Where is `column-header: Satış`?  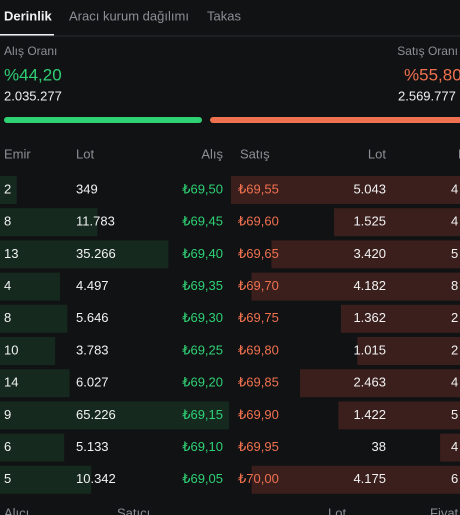 column-header: Satış is located at coordinates (255, 153).